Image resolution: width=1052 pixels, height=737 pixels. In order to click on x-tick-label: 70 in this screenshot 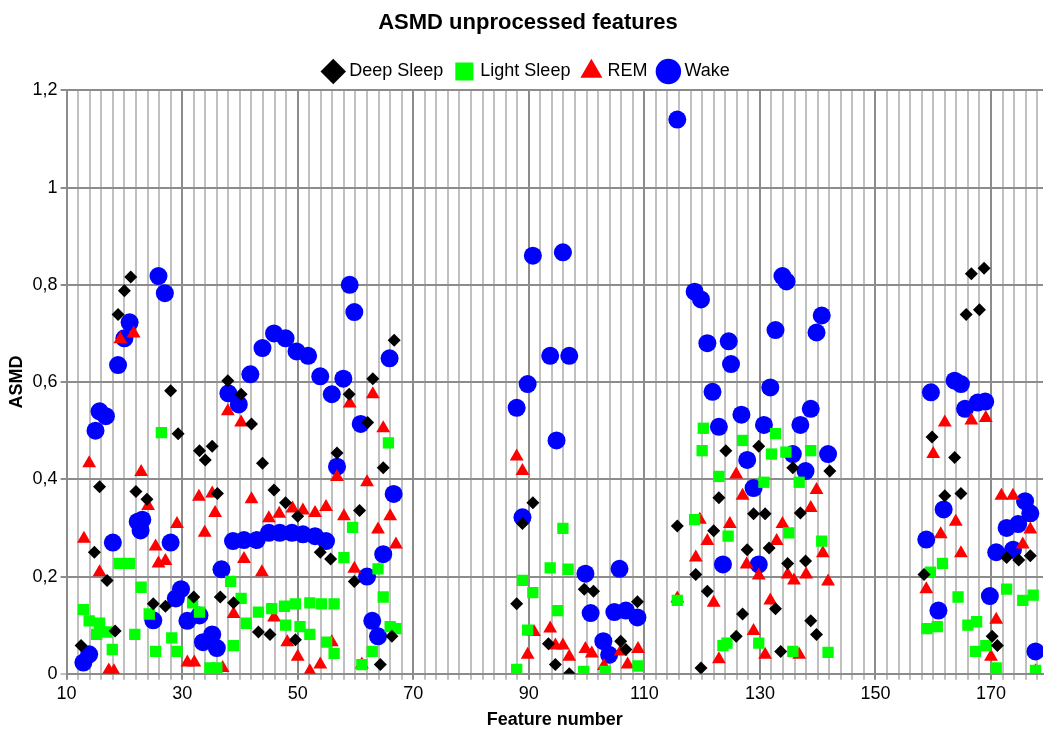, I will do `click(413, 692)`.